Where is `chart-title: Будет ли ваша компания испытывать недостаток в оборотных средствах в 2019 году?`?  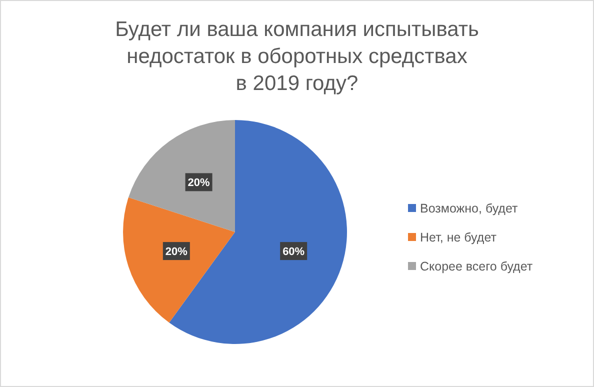
chart-title: Будет ли ваша компания испытывать недостаток в оборотных средствах в 2019 году? is located at coordinates (297, 56).